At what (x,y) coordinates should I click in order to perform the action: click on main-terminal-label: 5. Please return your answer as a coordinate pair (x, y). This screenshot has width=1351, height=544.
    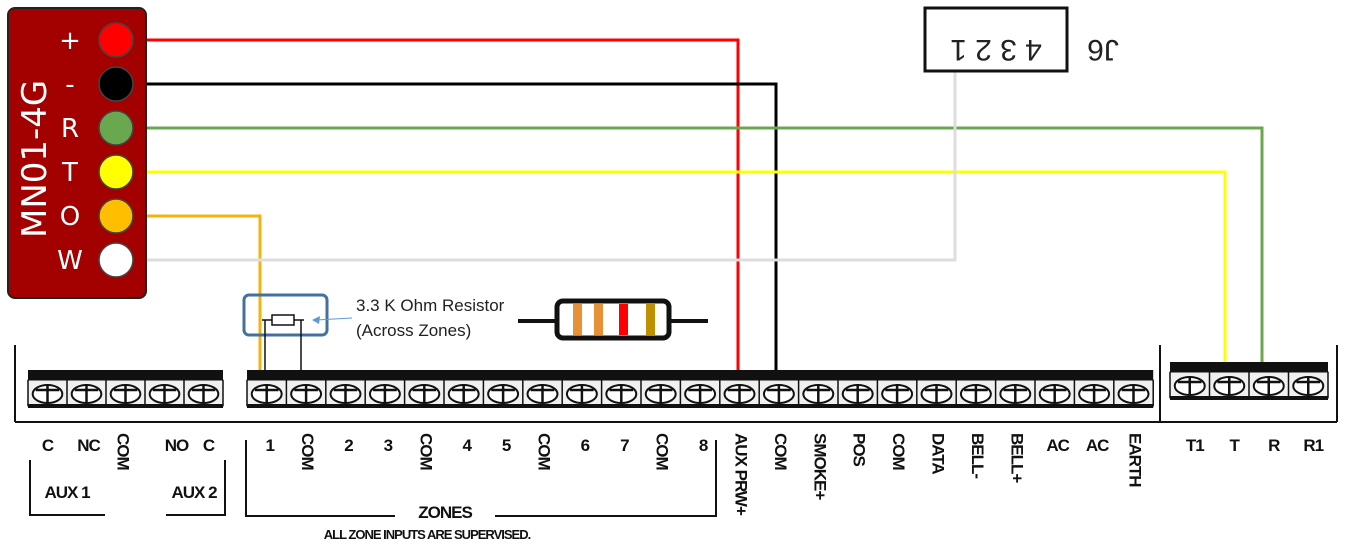
    Looking at the image, I should click on (506, 445).